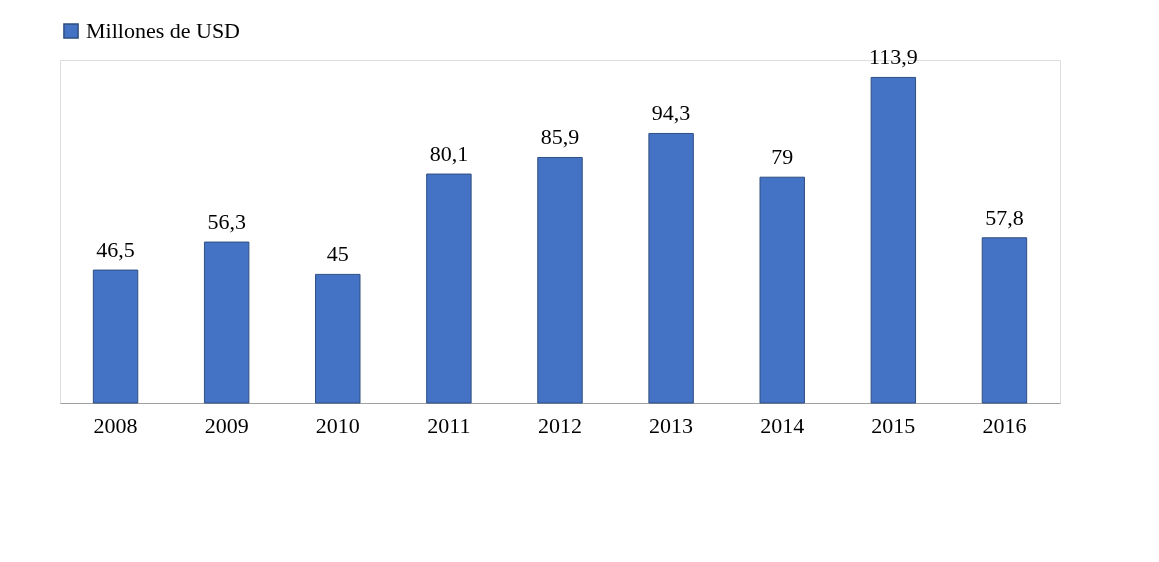 This screenshot has width=1159, height=562. What do you see at coordinates (449, 425) in the screenshot?
I see `x-tick-label: 2011` at bounding box center [449, 425].